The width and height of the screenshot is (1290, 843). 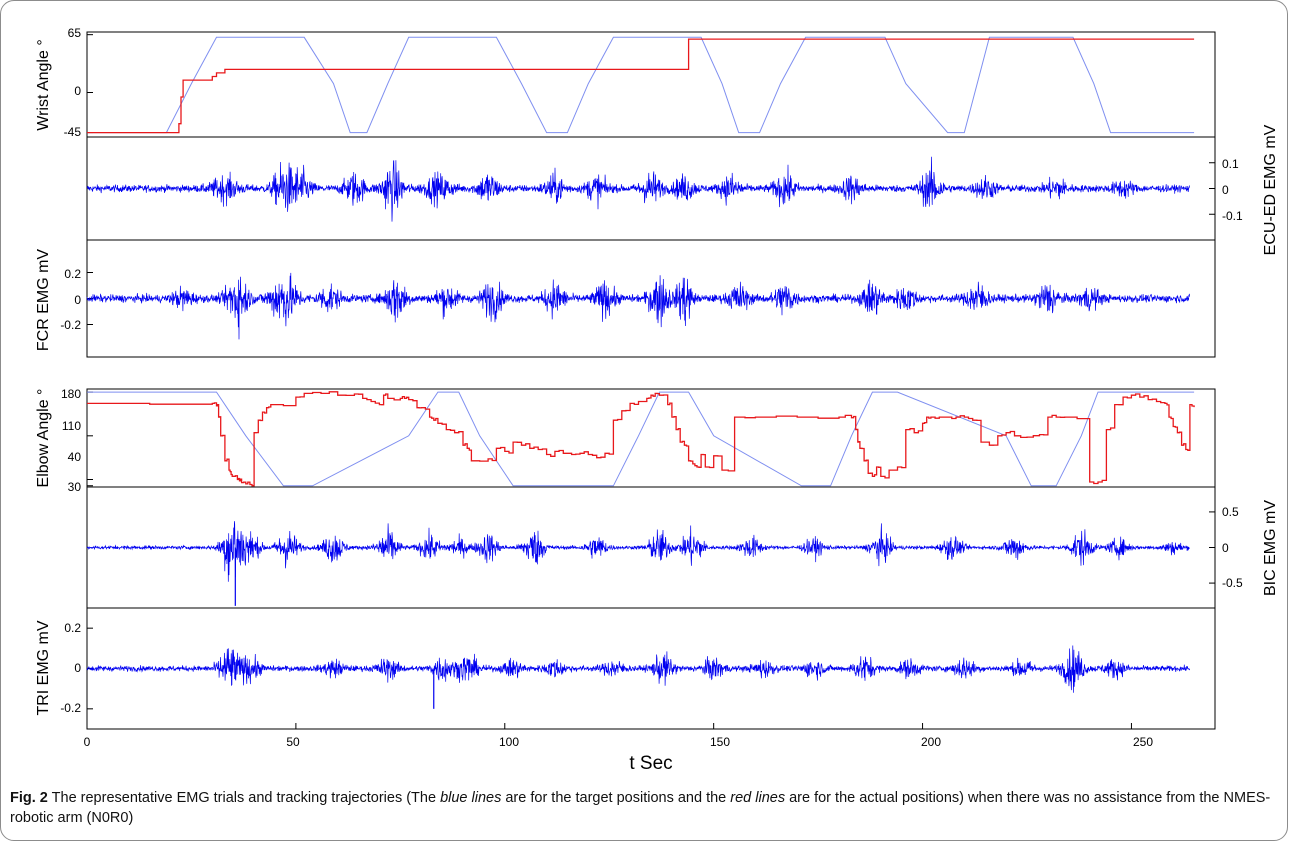 I want to click on panel-ecu-plot, so click(x=650, y=189).